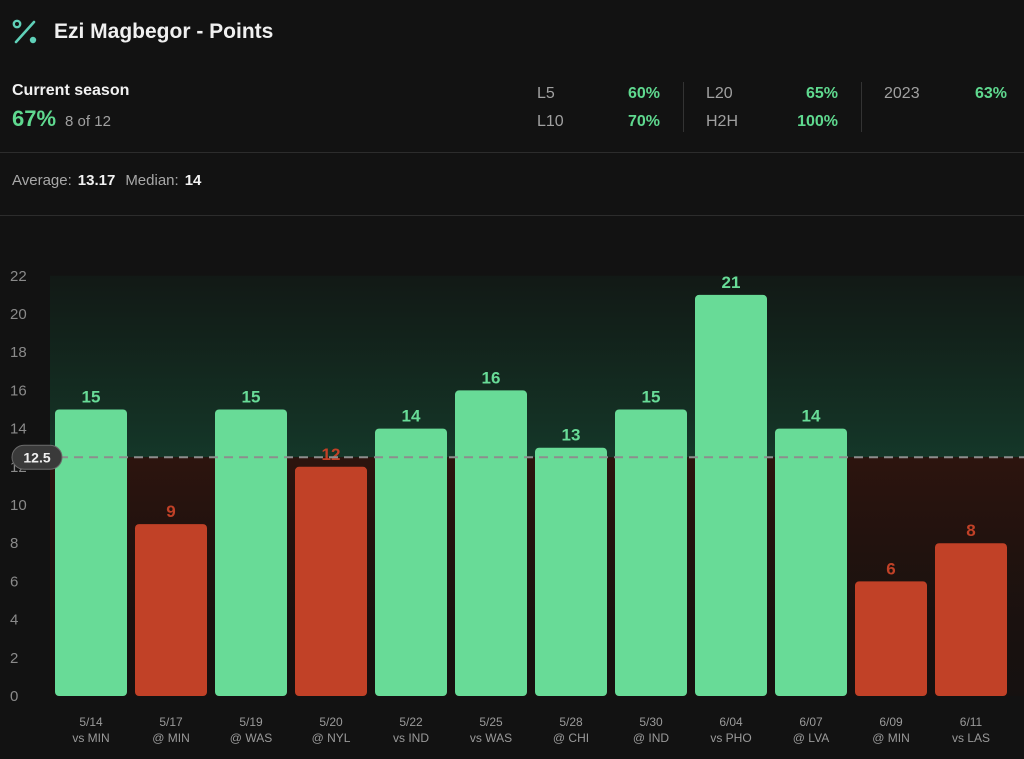  I want to click on bar-6/07, so click(811, 562).